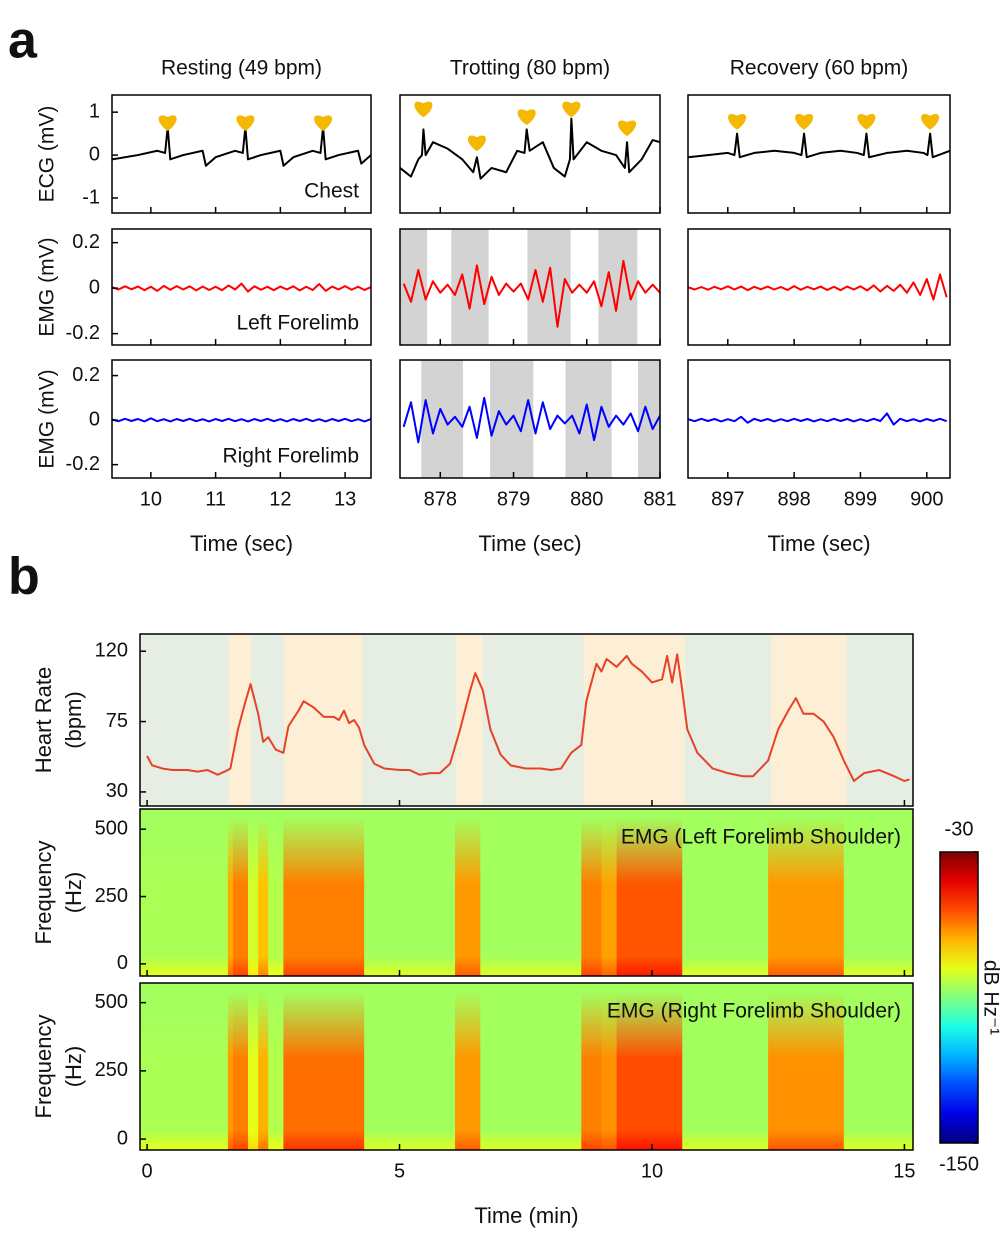 This screenshot has height=1238, width=1003. Describe the element at coordinates (91, 197) in the screenshot. I see `y-tick-label: -1` at that location.